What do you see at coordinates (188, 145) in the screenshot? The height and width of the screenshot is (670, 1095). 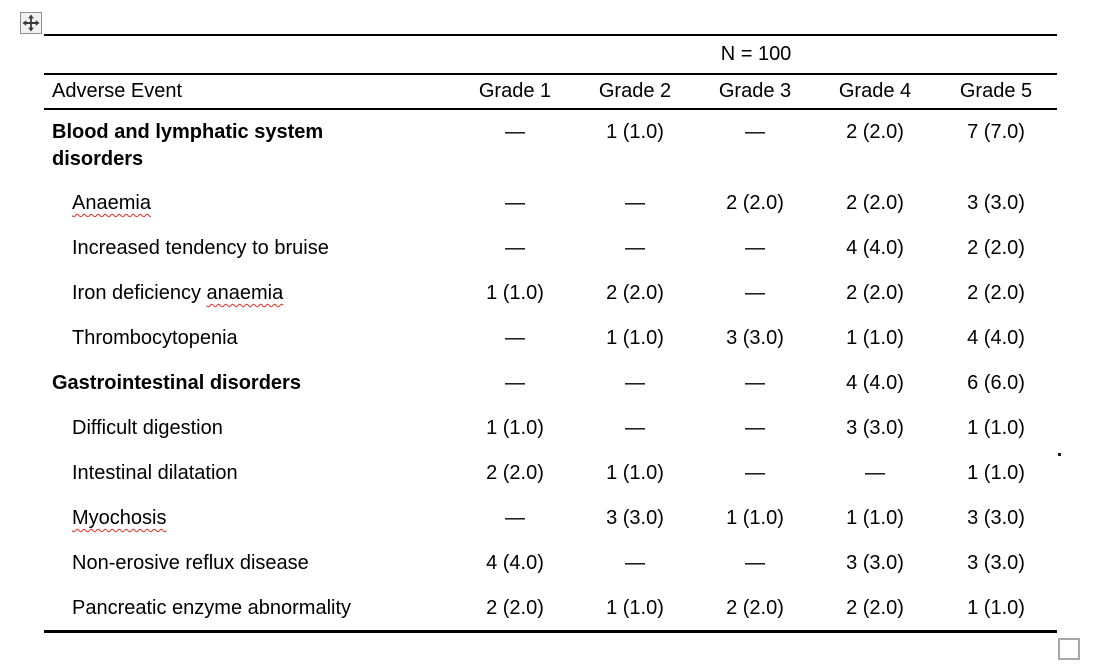 I see `label-text: Blood and lymphatic system disorders` at bounding box center [188, 145].